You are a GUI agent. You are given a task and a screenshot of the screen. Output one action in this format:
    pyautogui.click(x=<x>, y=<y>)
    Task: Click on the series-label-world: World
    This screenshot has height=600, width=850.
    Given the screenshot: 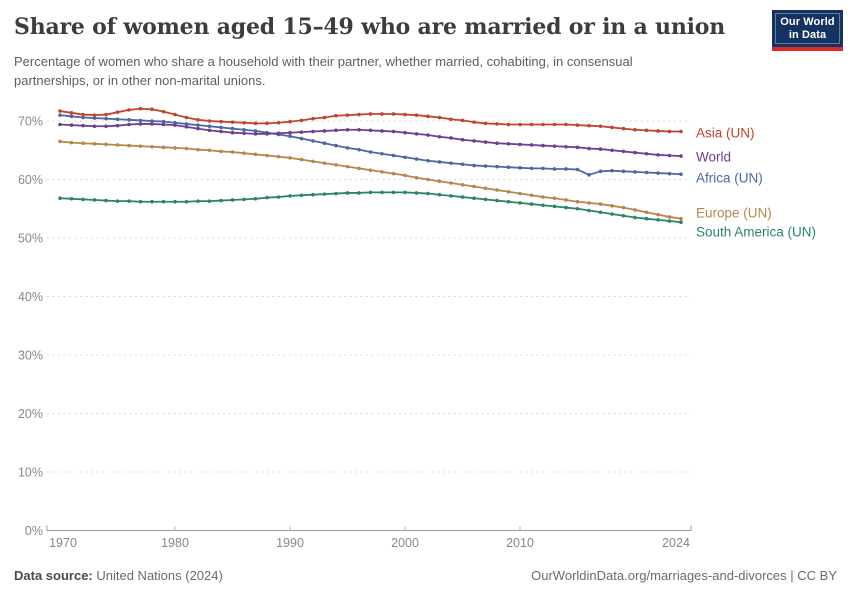 What is the action you would take?
    pyautogui.click(x=713, y=157)
    